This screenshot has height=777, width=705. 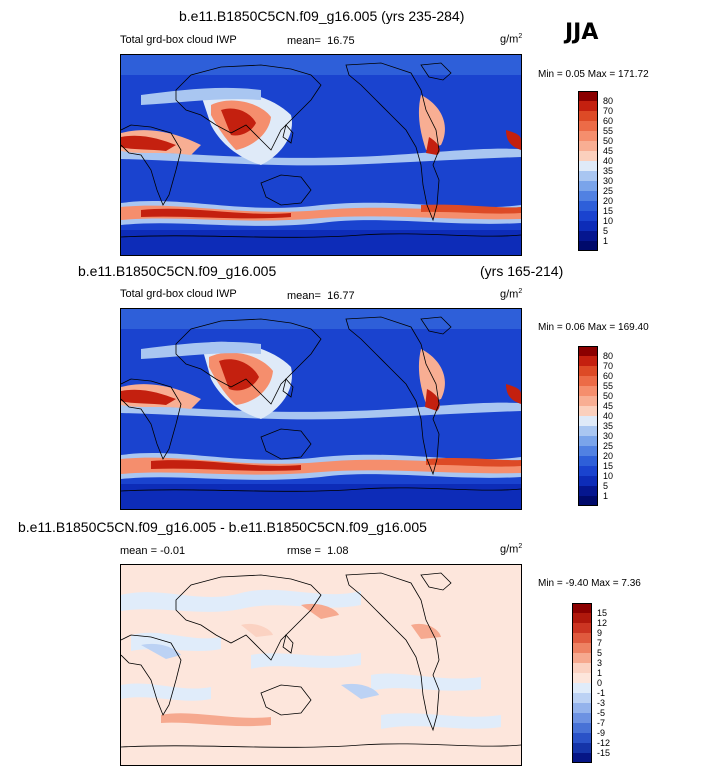 What do you see at coordinates (608, 121) in the screenshot?
I see `panel1-colorbar-label: 60` at bounding box center [608, 121].